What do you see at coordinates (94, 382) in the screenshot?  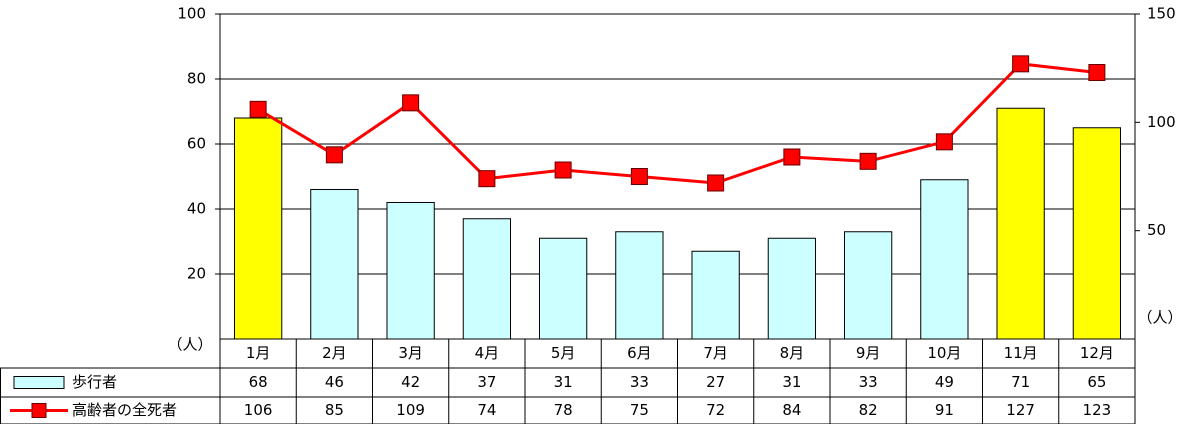 I see `legend-label: 歩行者` at bounding box center [94, 382].